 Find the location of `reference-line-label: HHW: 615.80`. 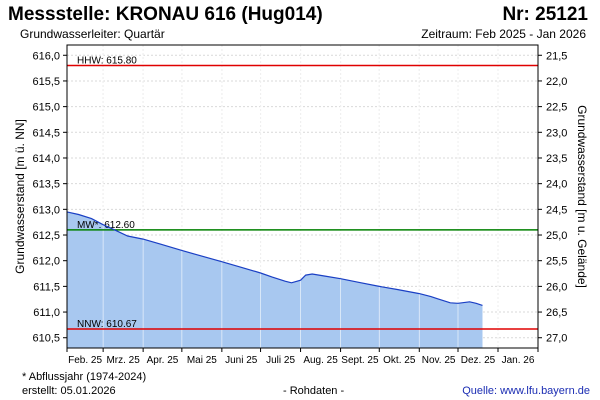

reference-line-label: HHW: 615.80 is located at coordinates (107, 61).